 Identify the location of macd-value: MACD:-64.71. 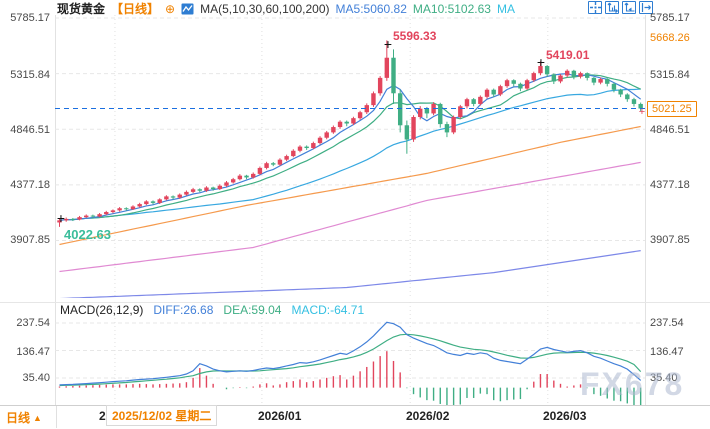
(328, 310).